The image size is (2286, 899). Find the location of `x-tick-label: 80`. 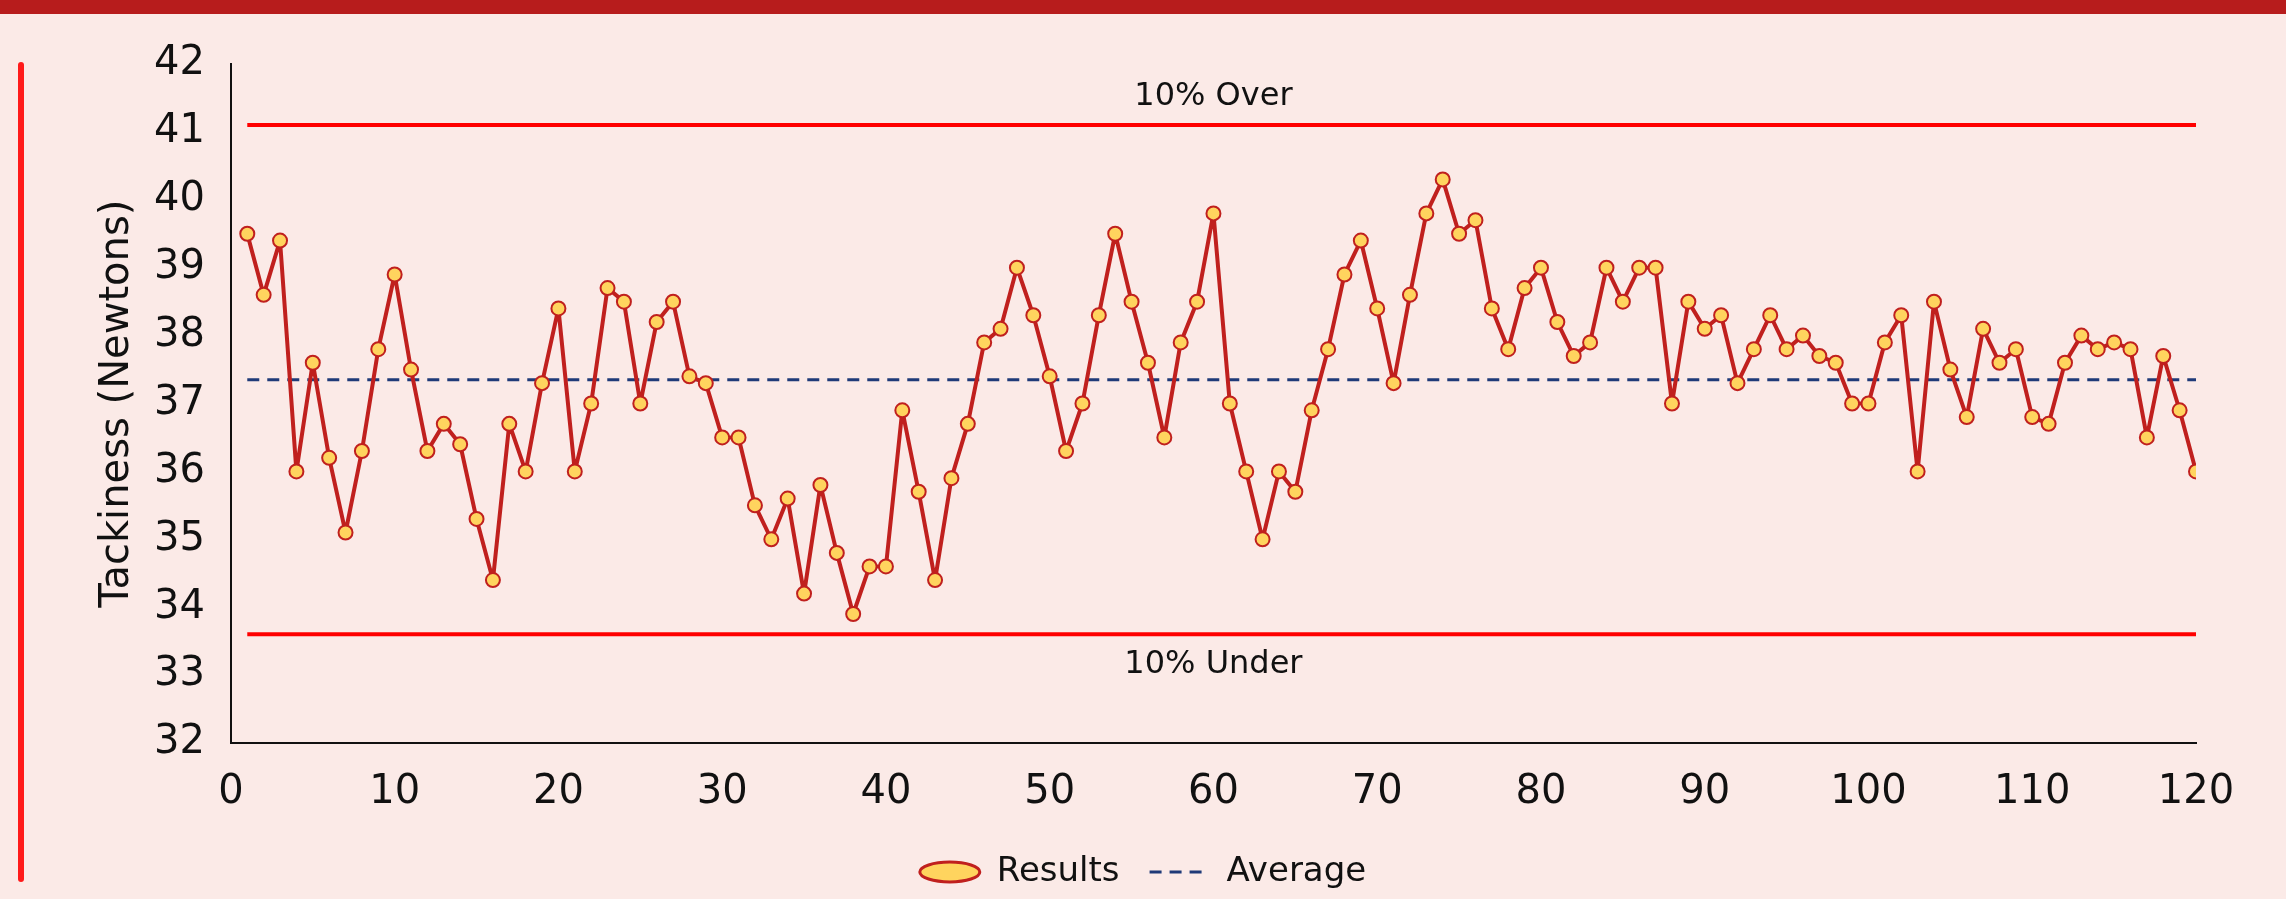

x-tick-label: 80 is located at coordinates (1541, 789).